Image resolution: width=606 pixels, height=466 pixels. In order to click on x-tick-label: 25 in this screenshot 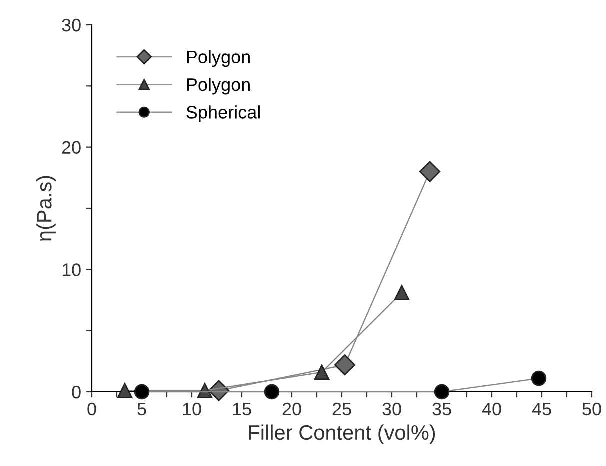, I will do `click(342, 409)`.